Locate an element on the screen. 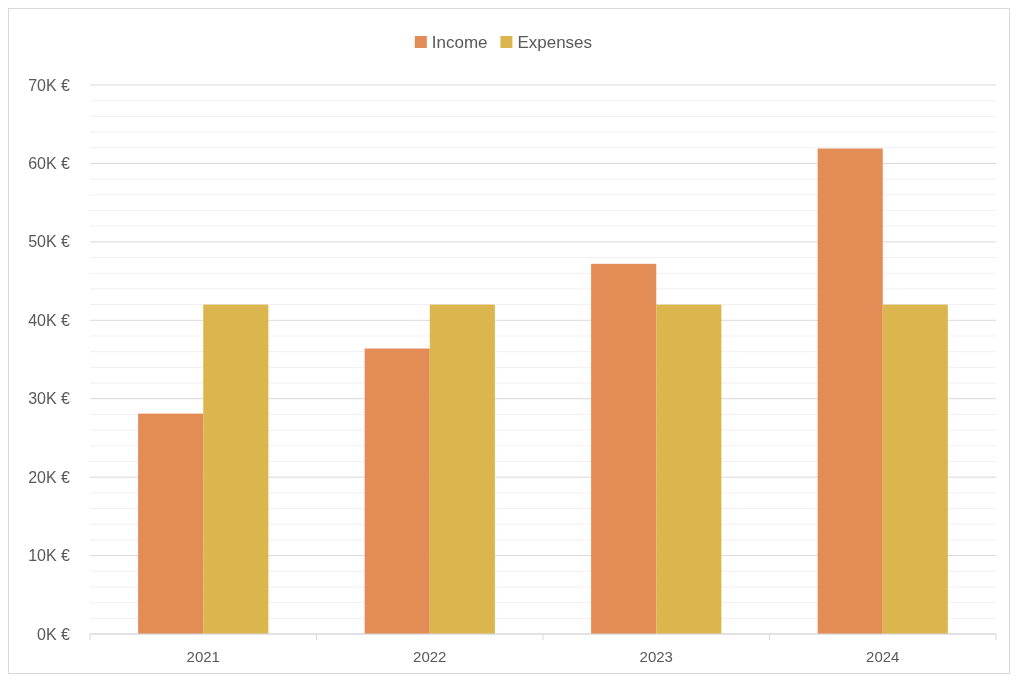  y-tick-label: 10K € is located at coordinates (49, 556).